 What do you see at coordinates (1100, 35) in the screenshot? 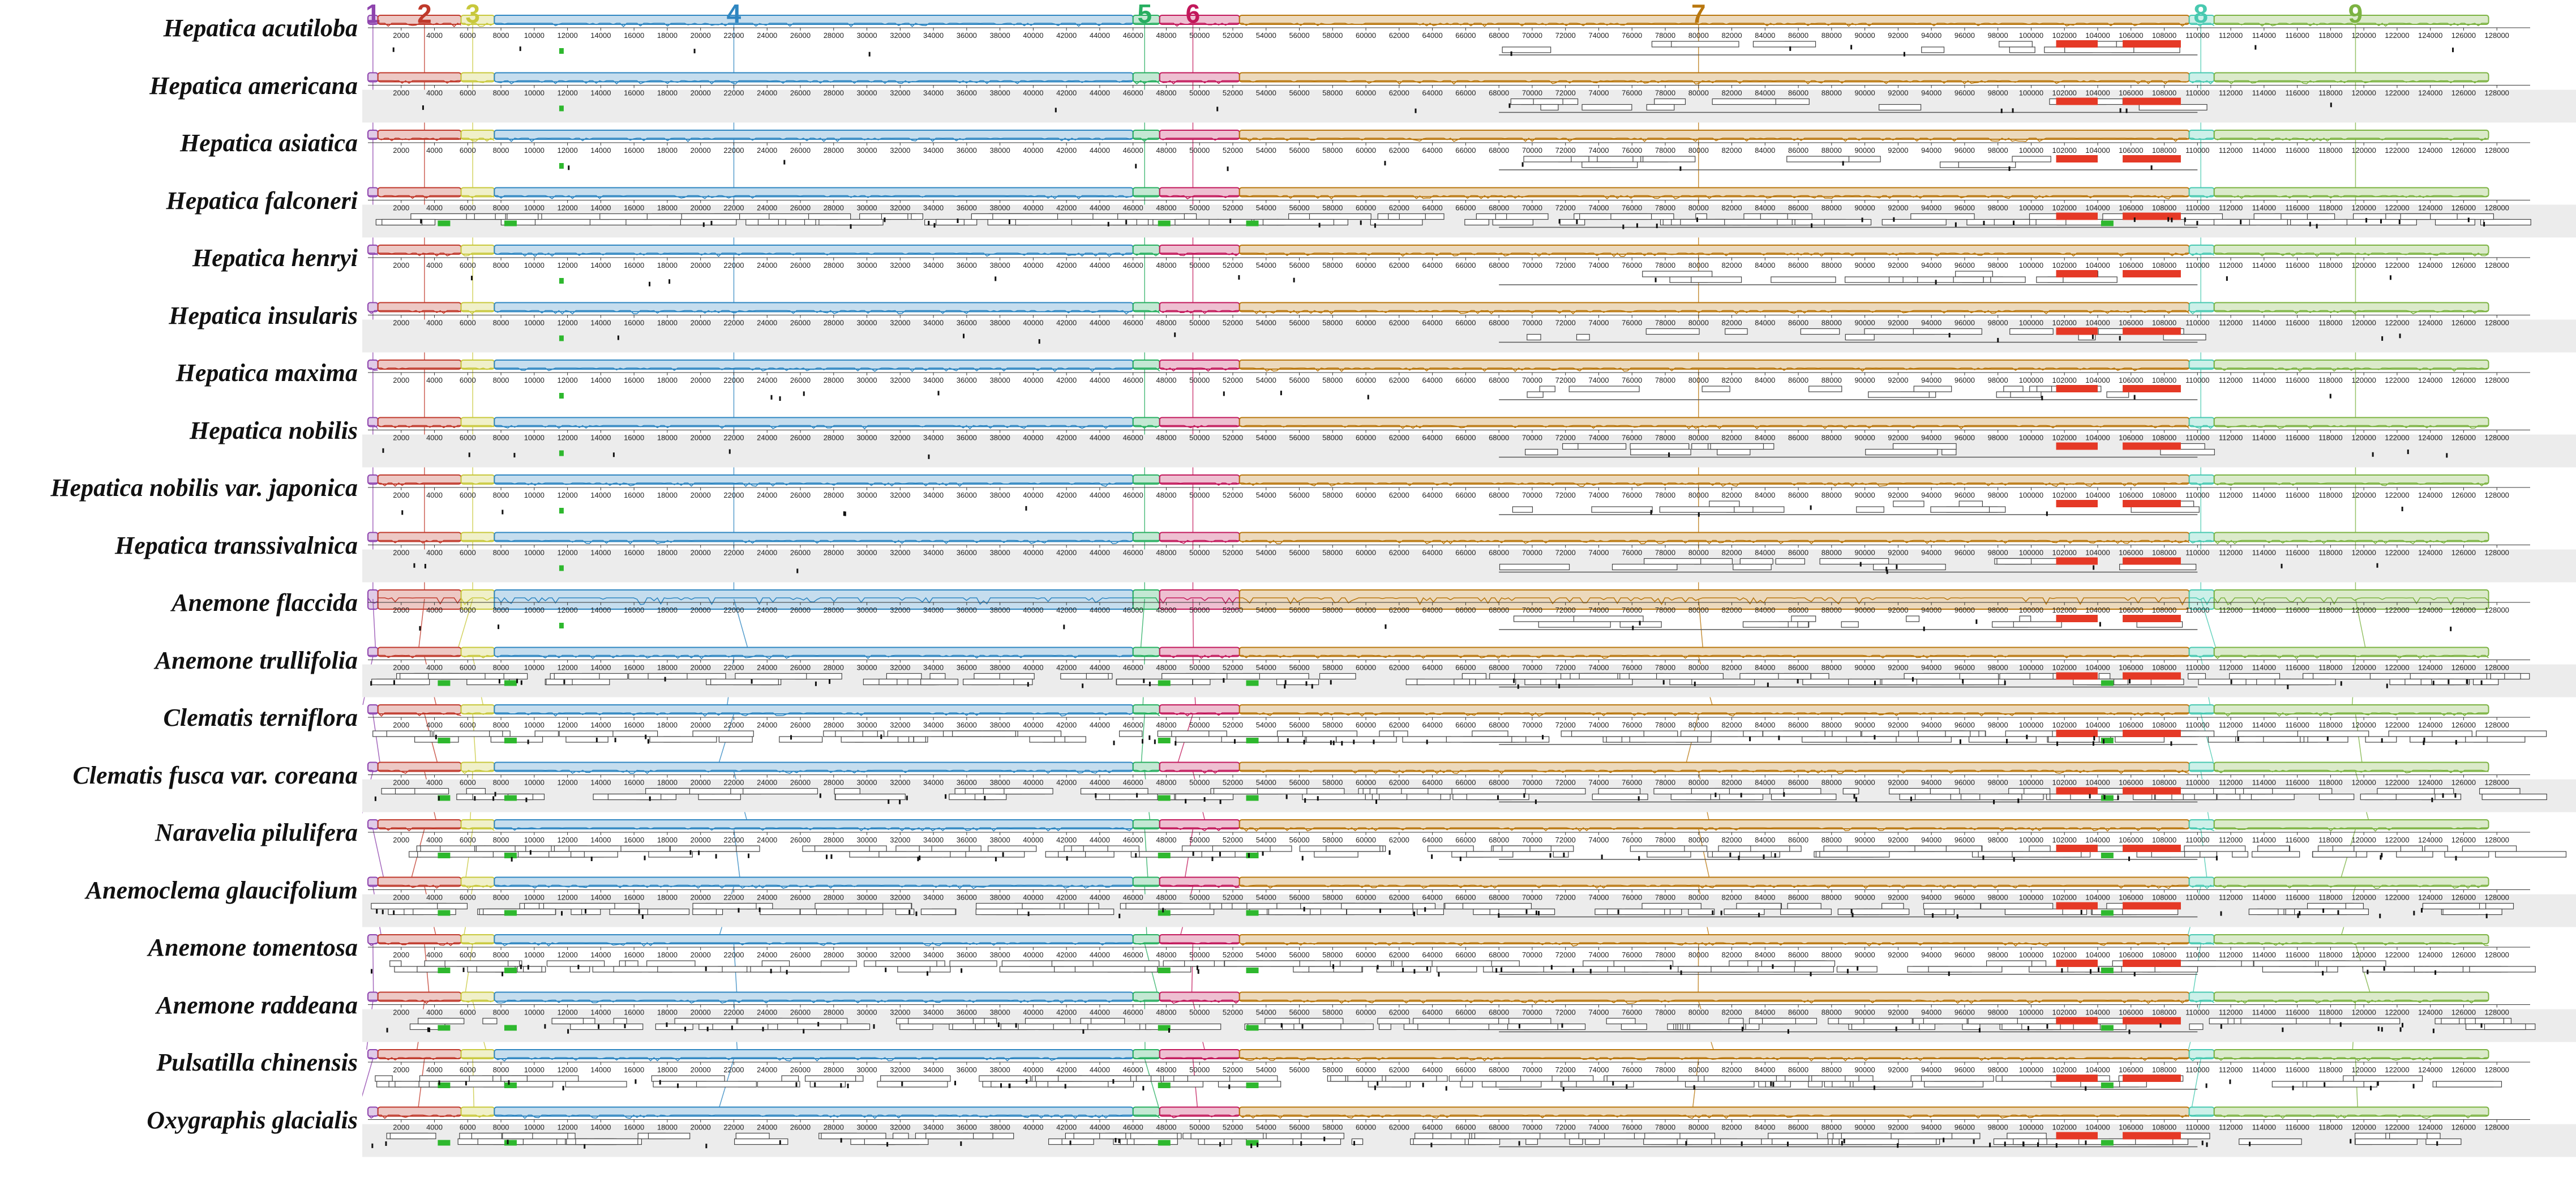
I see `axis-tick-label: 44000` at bounding box center [1100, 35].